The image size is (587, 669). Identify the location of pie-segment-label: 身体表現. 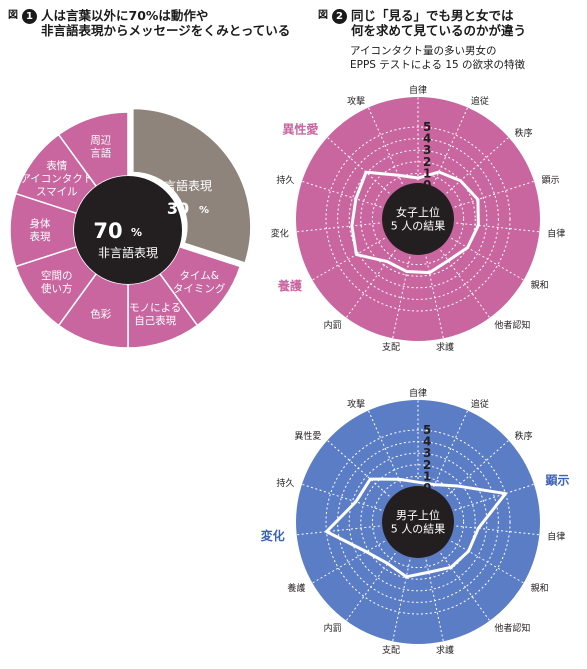
(40, 230).